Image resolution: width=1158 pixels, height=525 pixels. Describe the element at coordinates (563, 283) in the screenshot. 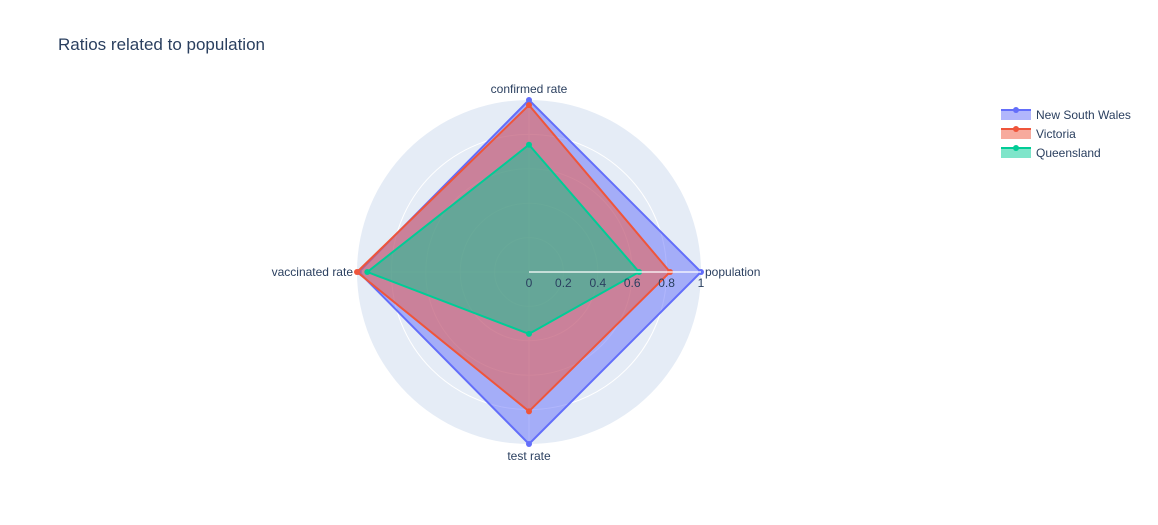

I see `radial-tick-label: 0.2` at that location.